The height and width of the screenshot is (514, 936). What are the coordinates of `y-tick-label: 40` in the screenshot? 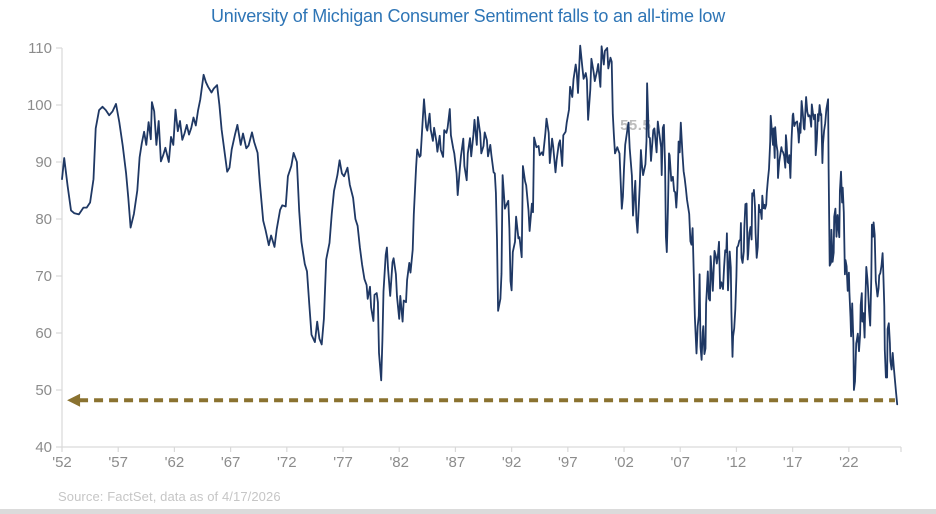 It's located at (43, 447).